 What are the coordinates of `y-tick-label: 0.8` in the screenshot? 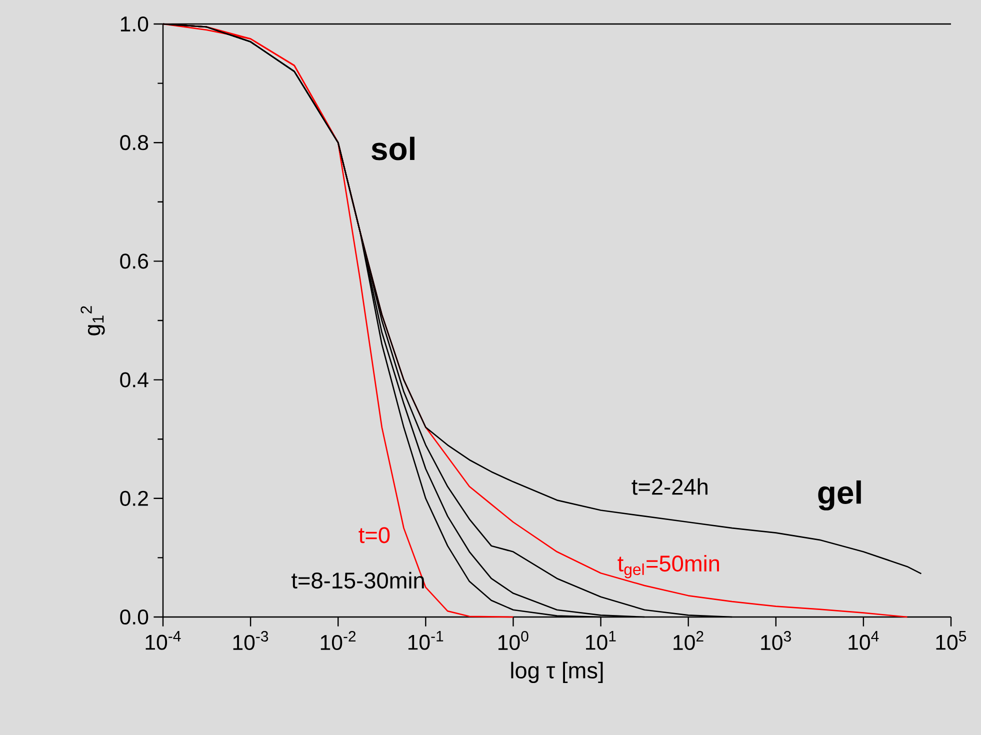 It's located at (134, 142).